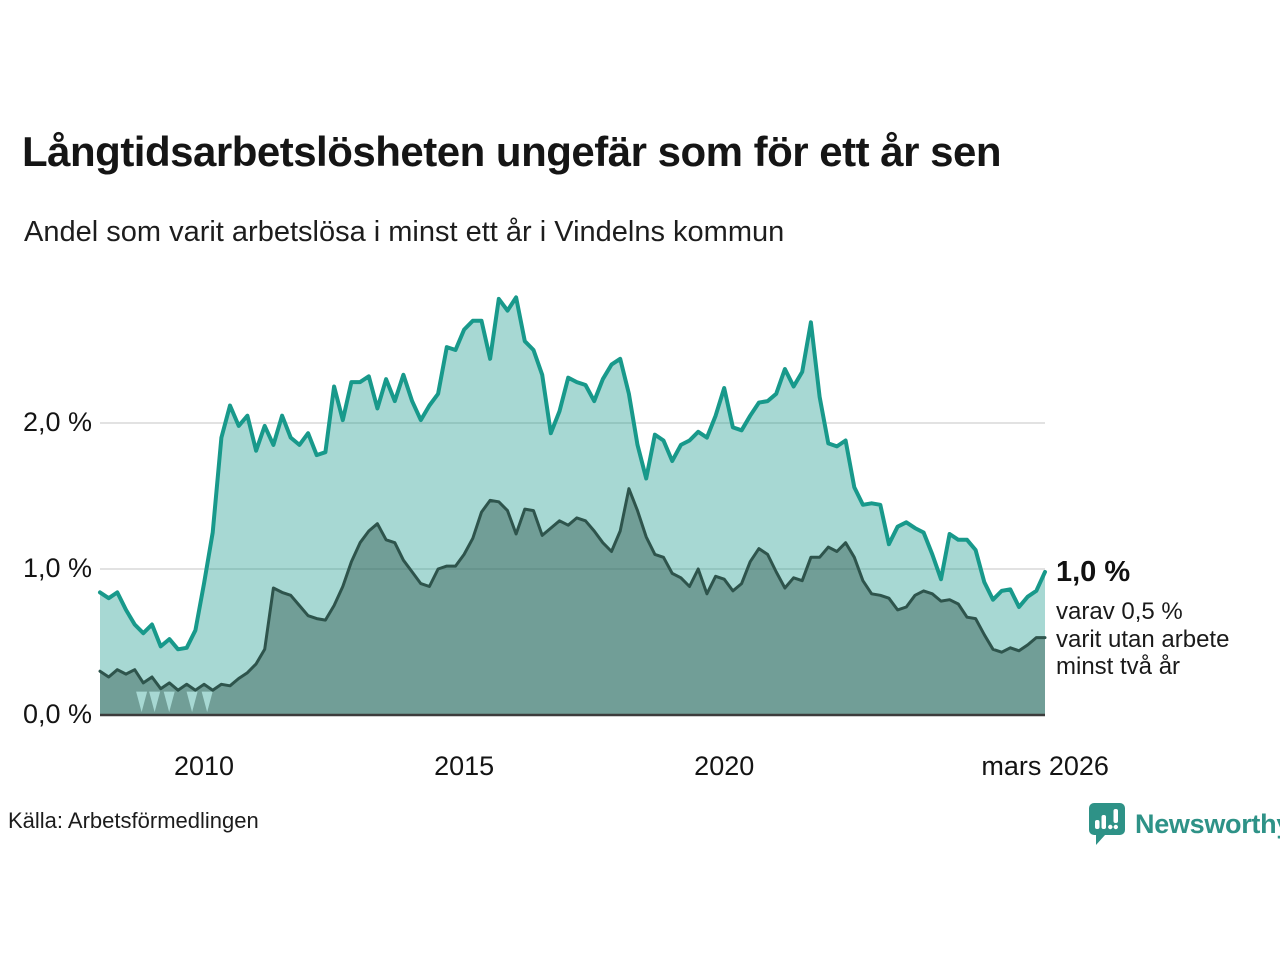 The height and width of the screenshot is (960, 1280). What do you see at coordinates (57, 422) in the screenshot?
I see `y-tick-label: 2,0 %` at bounding box center [57, 422].